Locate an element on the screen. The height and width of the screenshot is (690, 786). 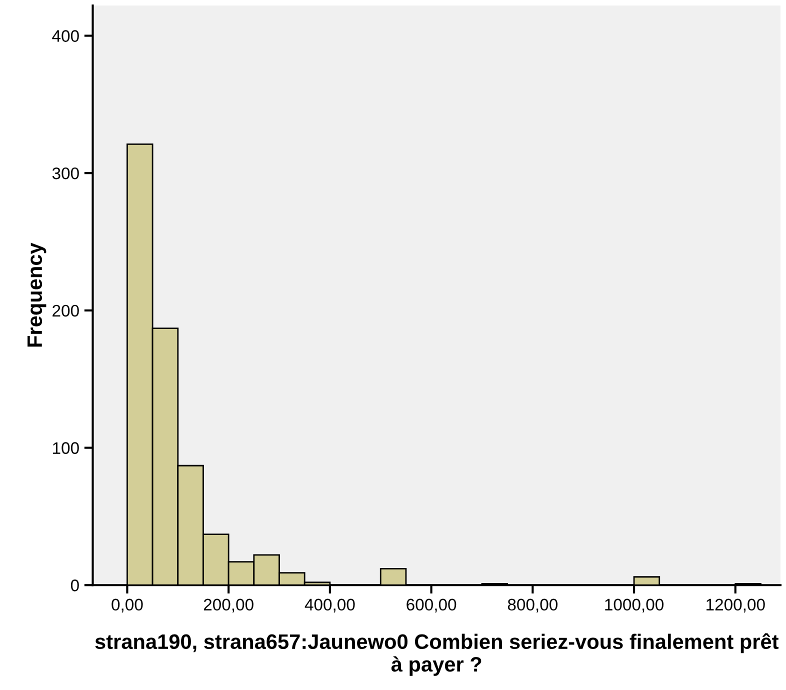
x-tick-label: 200,00 is located at coordinates (229, 605).